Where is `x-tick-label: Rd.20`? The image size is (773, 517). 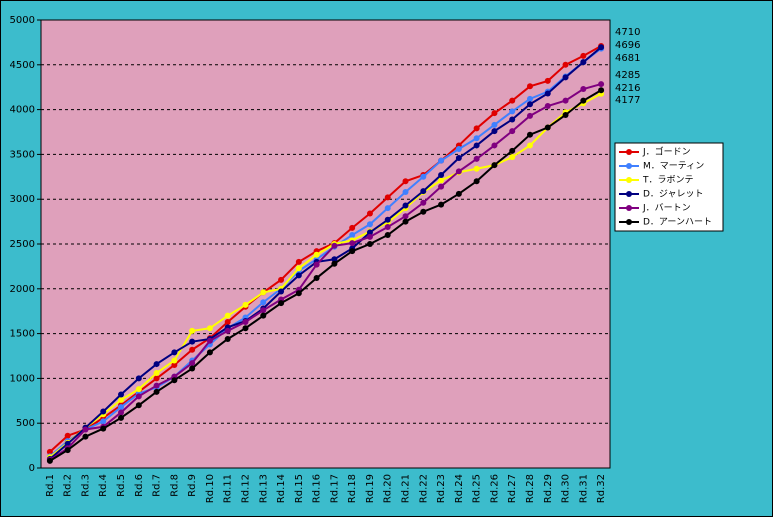 x-tick-label: Rd.20 is located at coordinates (388, 488).